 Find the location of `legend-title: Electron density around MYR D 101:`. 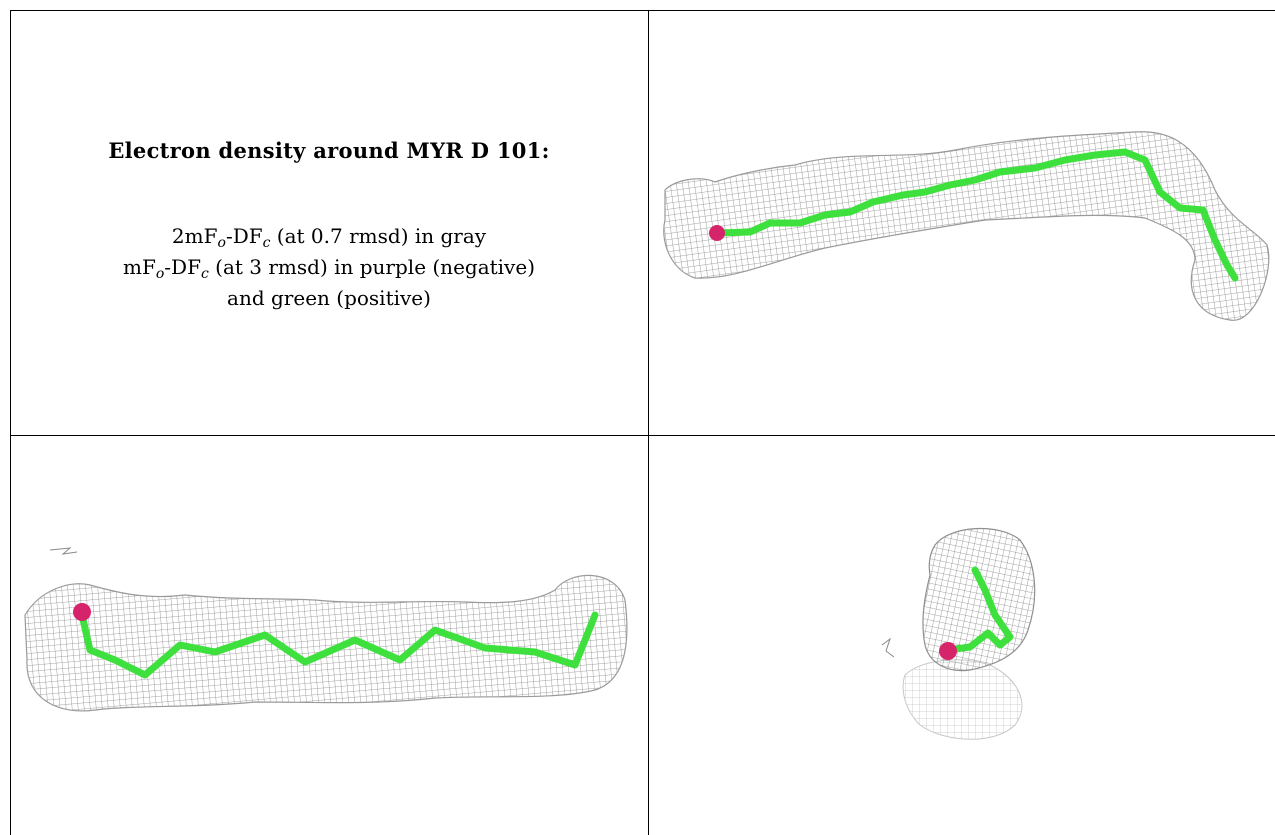

legend-title: Electron density around MYR D 101: is located at coordinates (329, 150).